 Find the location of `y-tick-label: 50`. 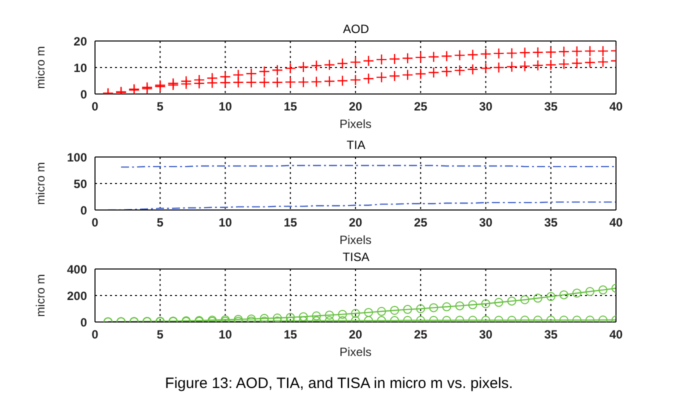

y-tick-label: 50 is located at coordinates (81, 183).